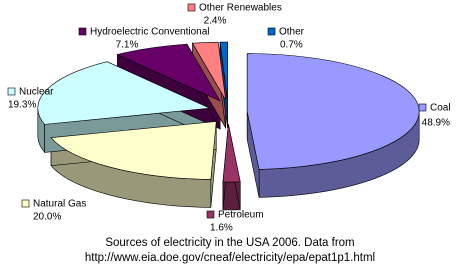  What do you see at coordinates (47, 217) in the screenshot?
I see `slice-value: 20.0%` at bounding box center [47, 217].